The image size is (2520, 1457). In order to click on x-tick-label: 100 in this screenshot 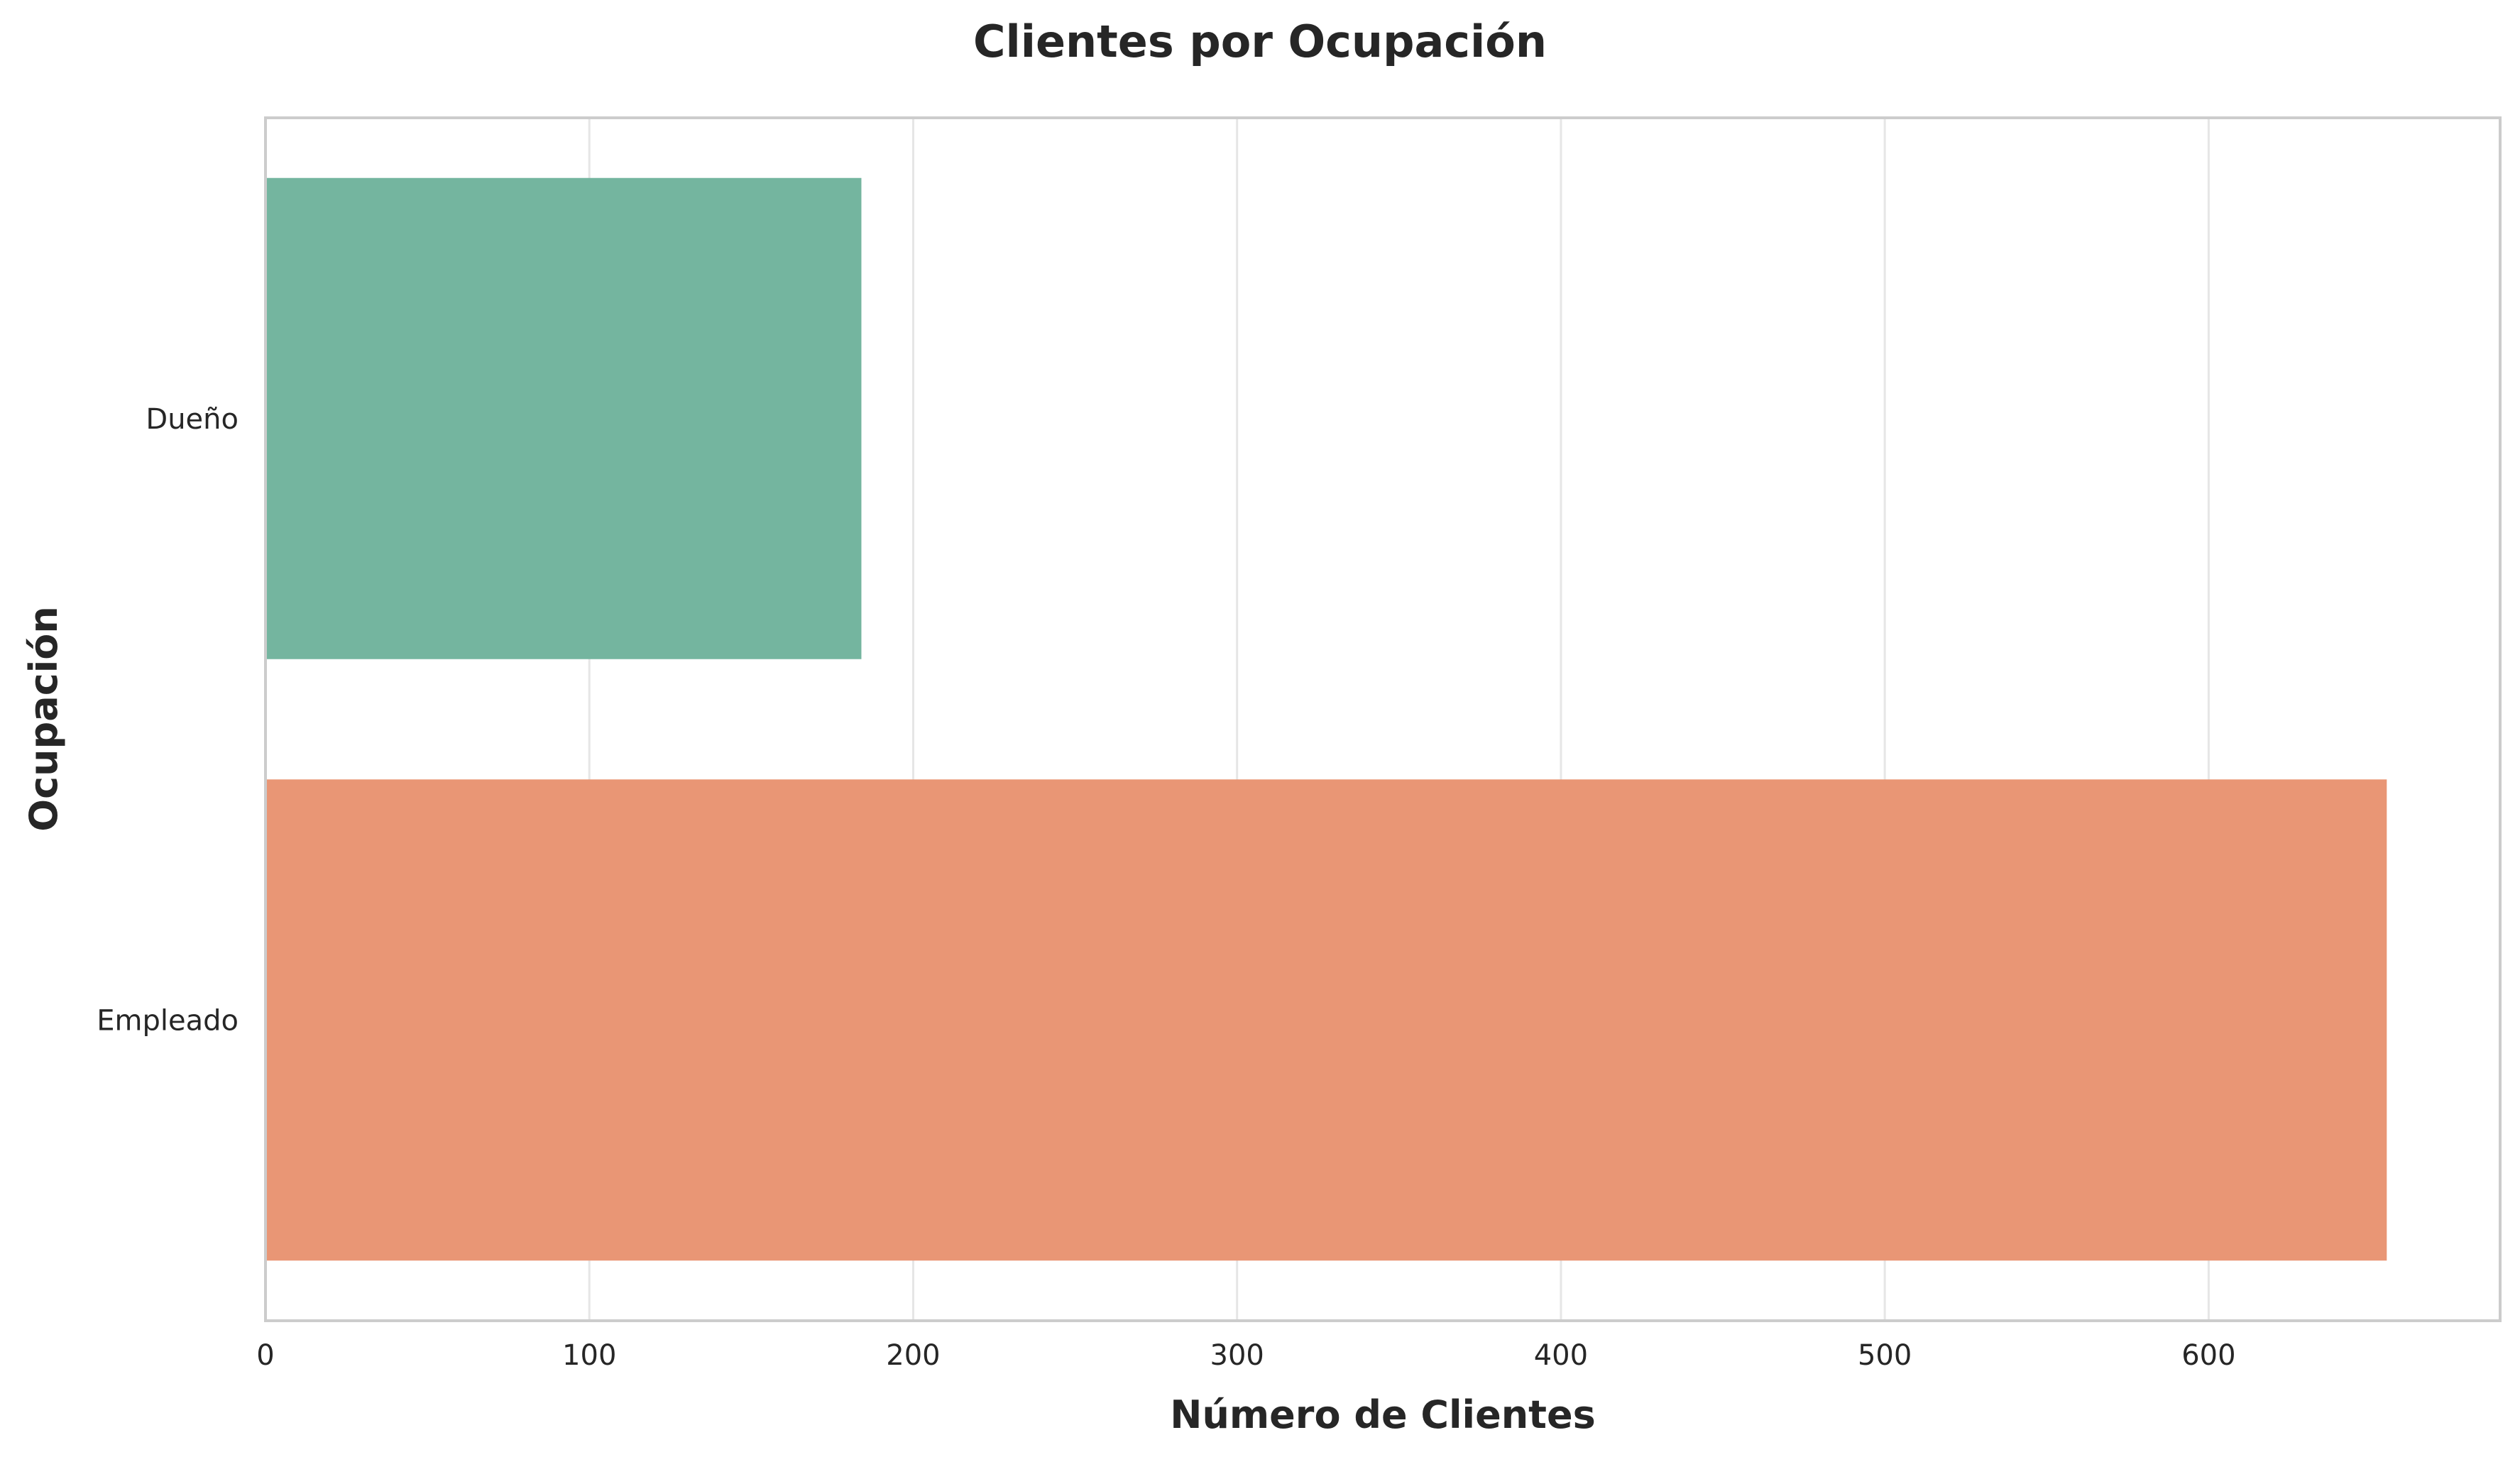, I will do `click(589, 1355)`.